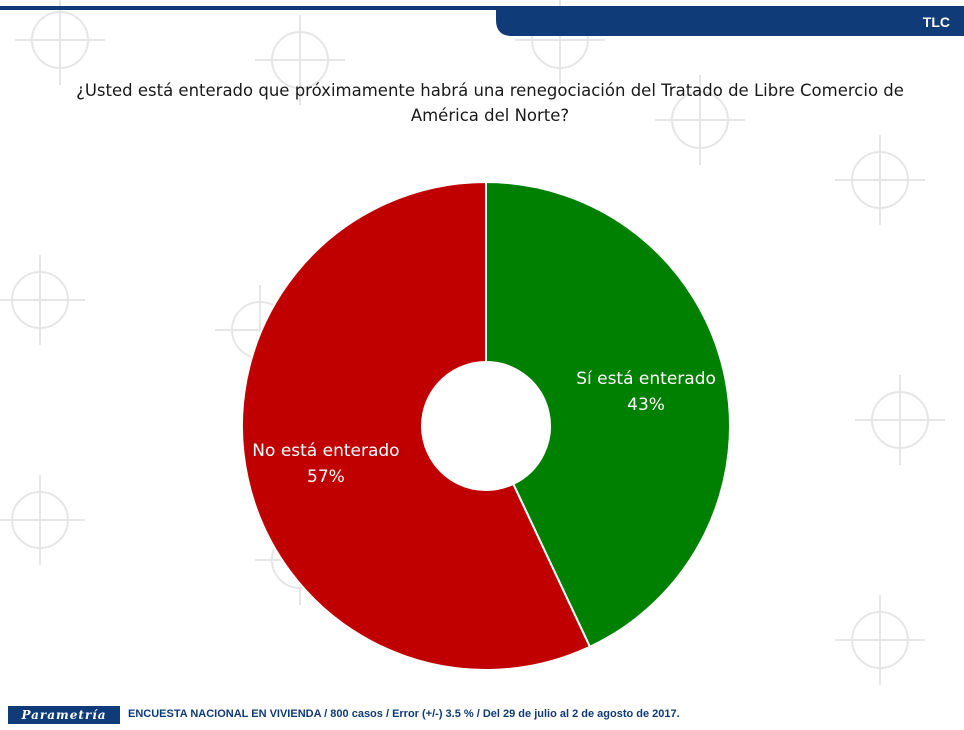 This screenshot has height=730, width=964. Describe the element at coordinates (646, 379) in the screenshot. I see `slice-category-label: Sí está enterado` at that location.